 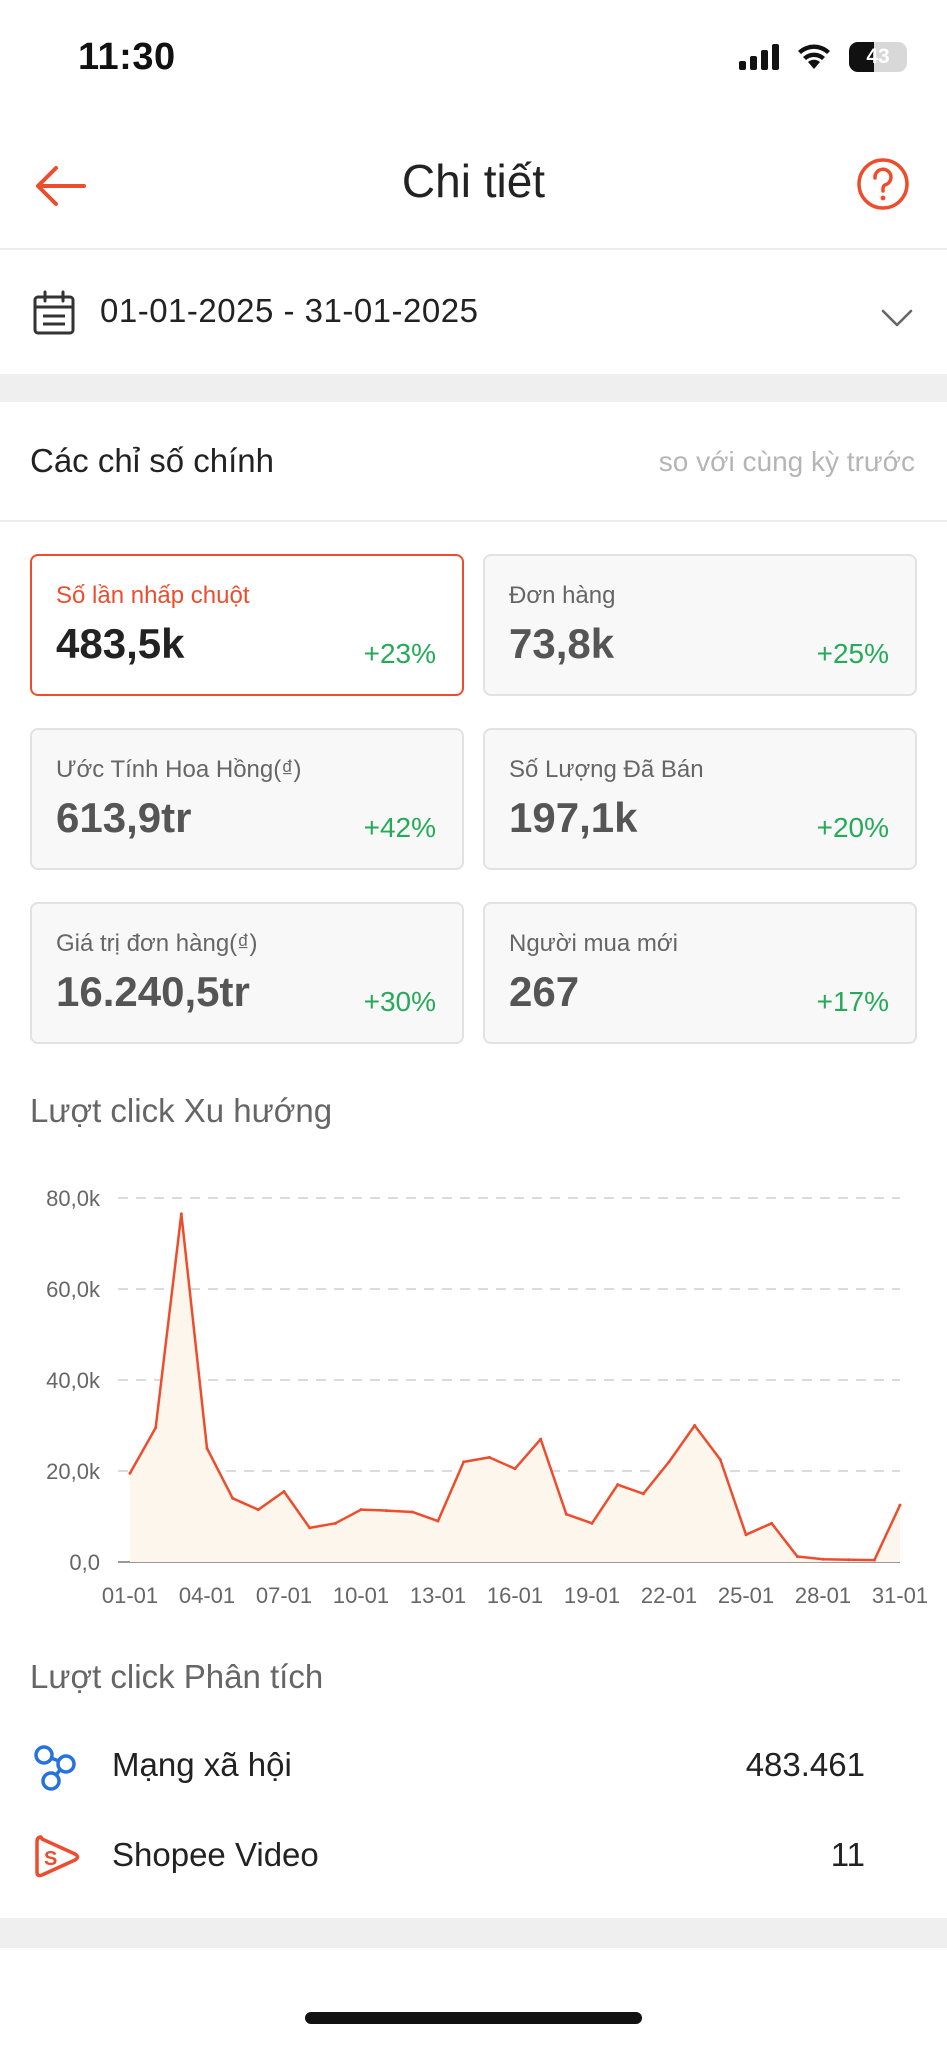 What do you see at coordinates (897, 318) in the screenshot?
I see `chevron-down-icon` at bounding box center [897, 318].